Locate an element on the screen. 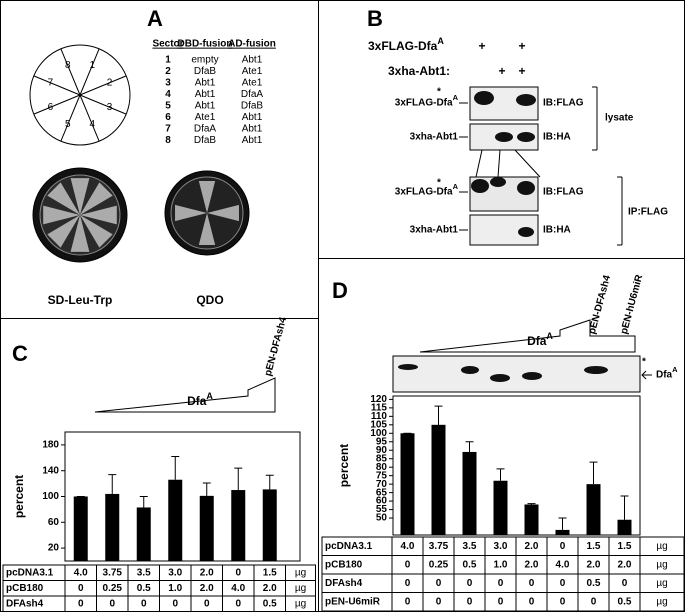  sector-number: 3 is located at coordinates (110, 107).